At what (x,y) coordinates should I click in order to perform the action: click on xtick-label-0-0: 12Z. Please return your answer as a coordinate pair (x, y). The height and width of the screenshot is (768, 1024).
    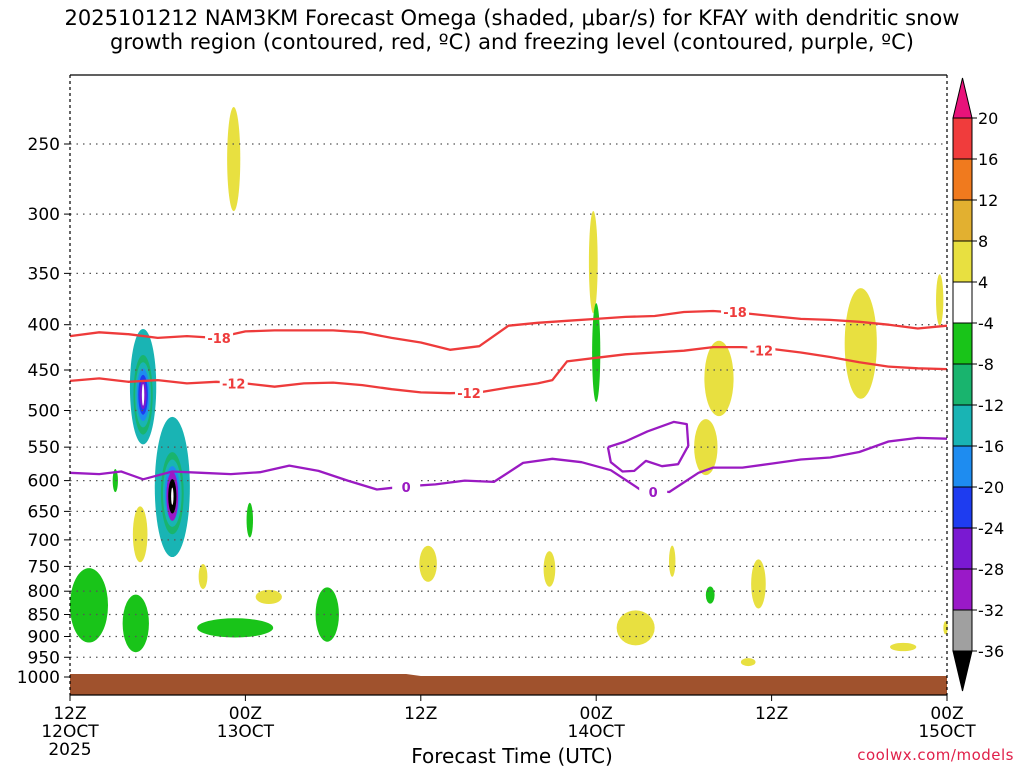
    Looking at the image, I should click on (69, 714).